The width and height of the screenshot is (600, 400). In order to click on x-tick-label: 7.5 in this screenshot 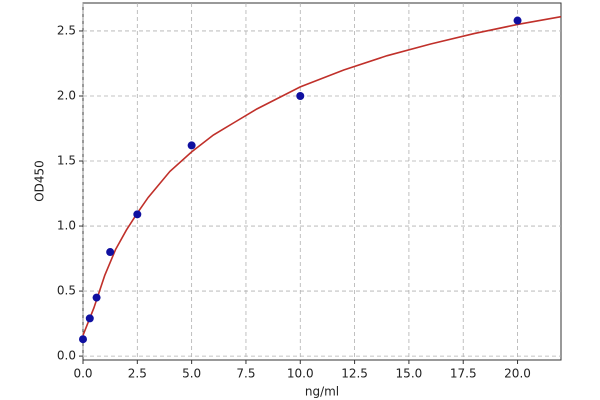, I will do `click(245, 374)`.